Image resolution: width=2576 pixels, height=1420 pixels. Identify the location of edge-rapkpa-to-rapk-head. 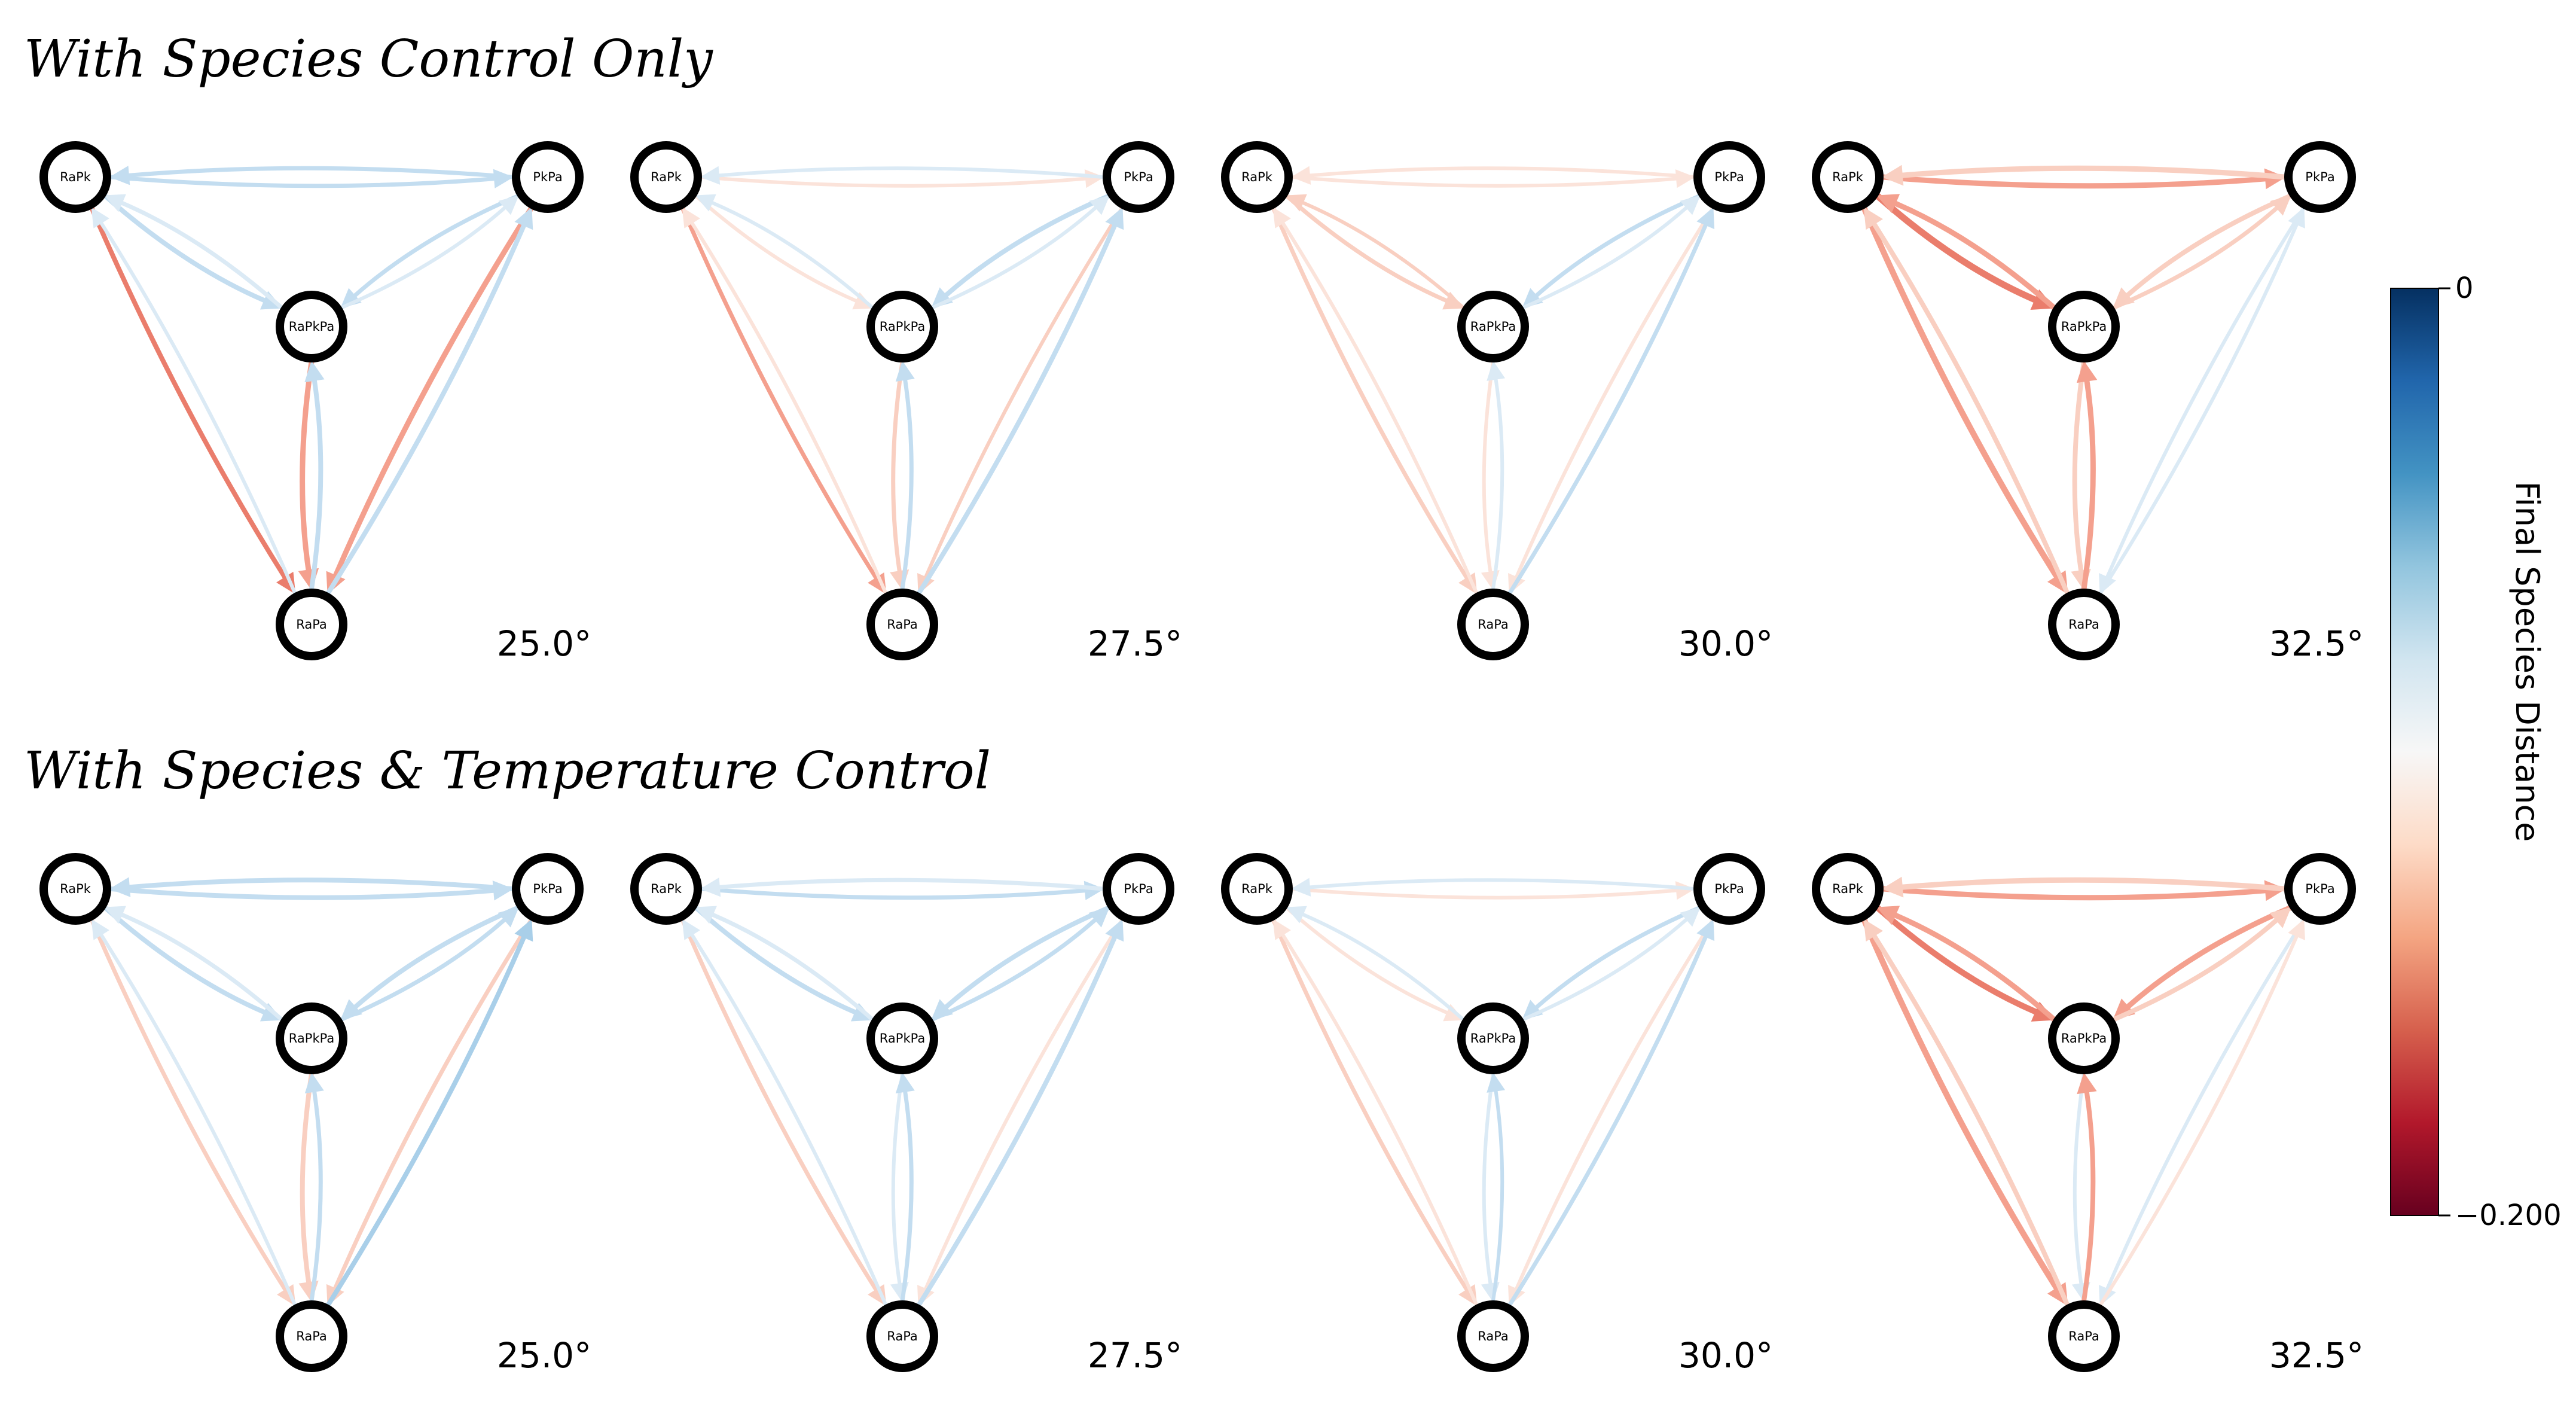
(115, 915).